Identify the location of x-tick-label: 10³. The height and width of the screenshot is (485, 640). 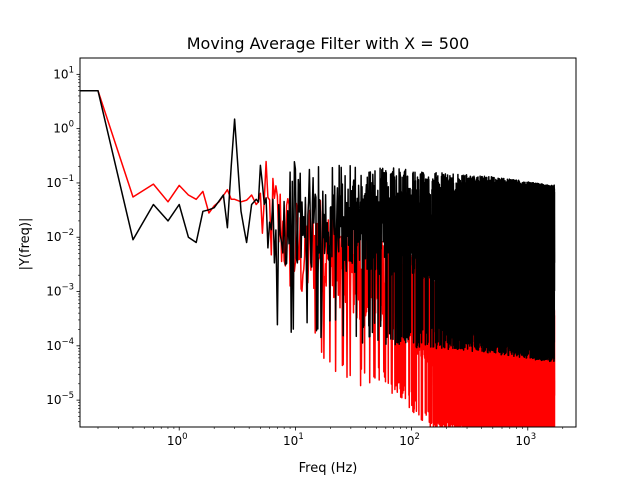
(525, 440).